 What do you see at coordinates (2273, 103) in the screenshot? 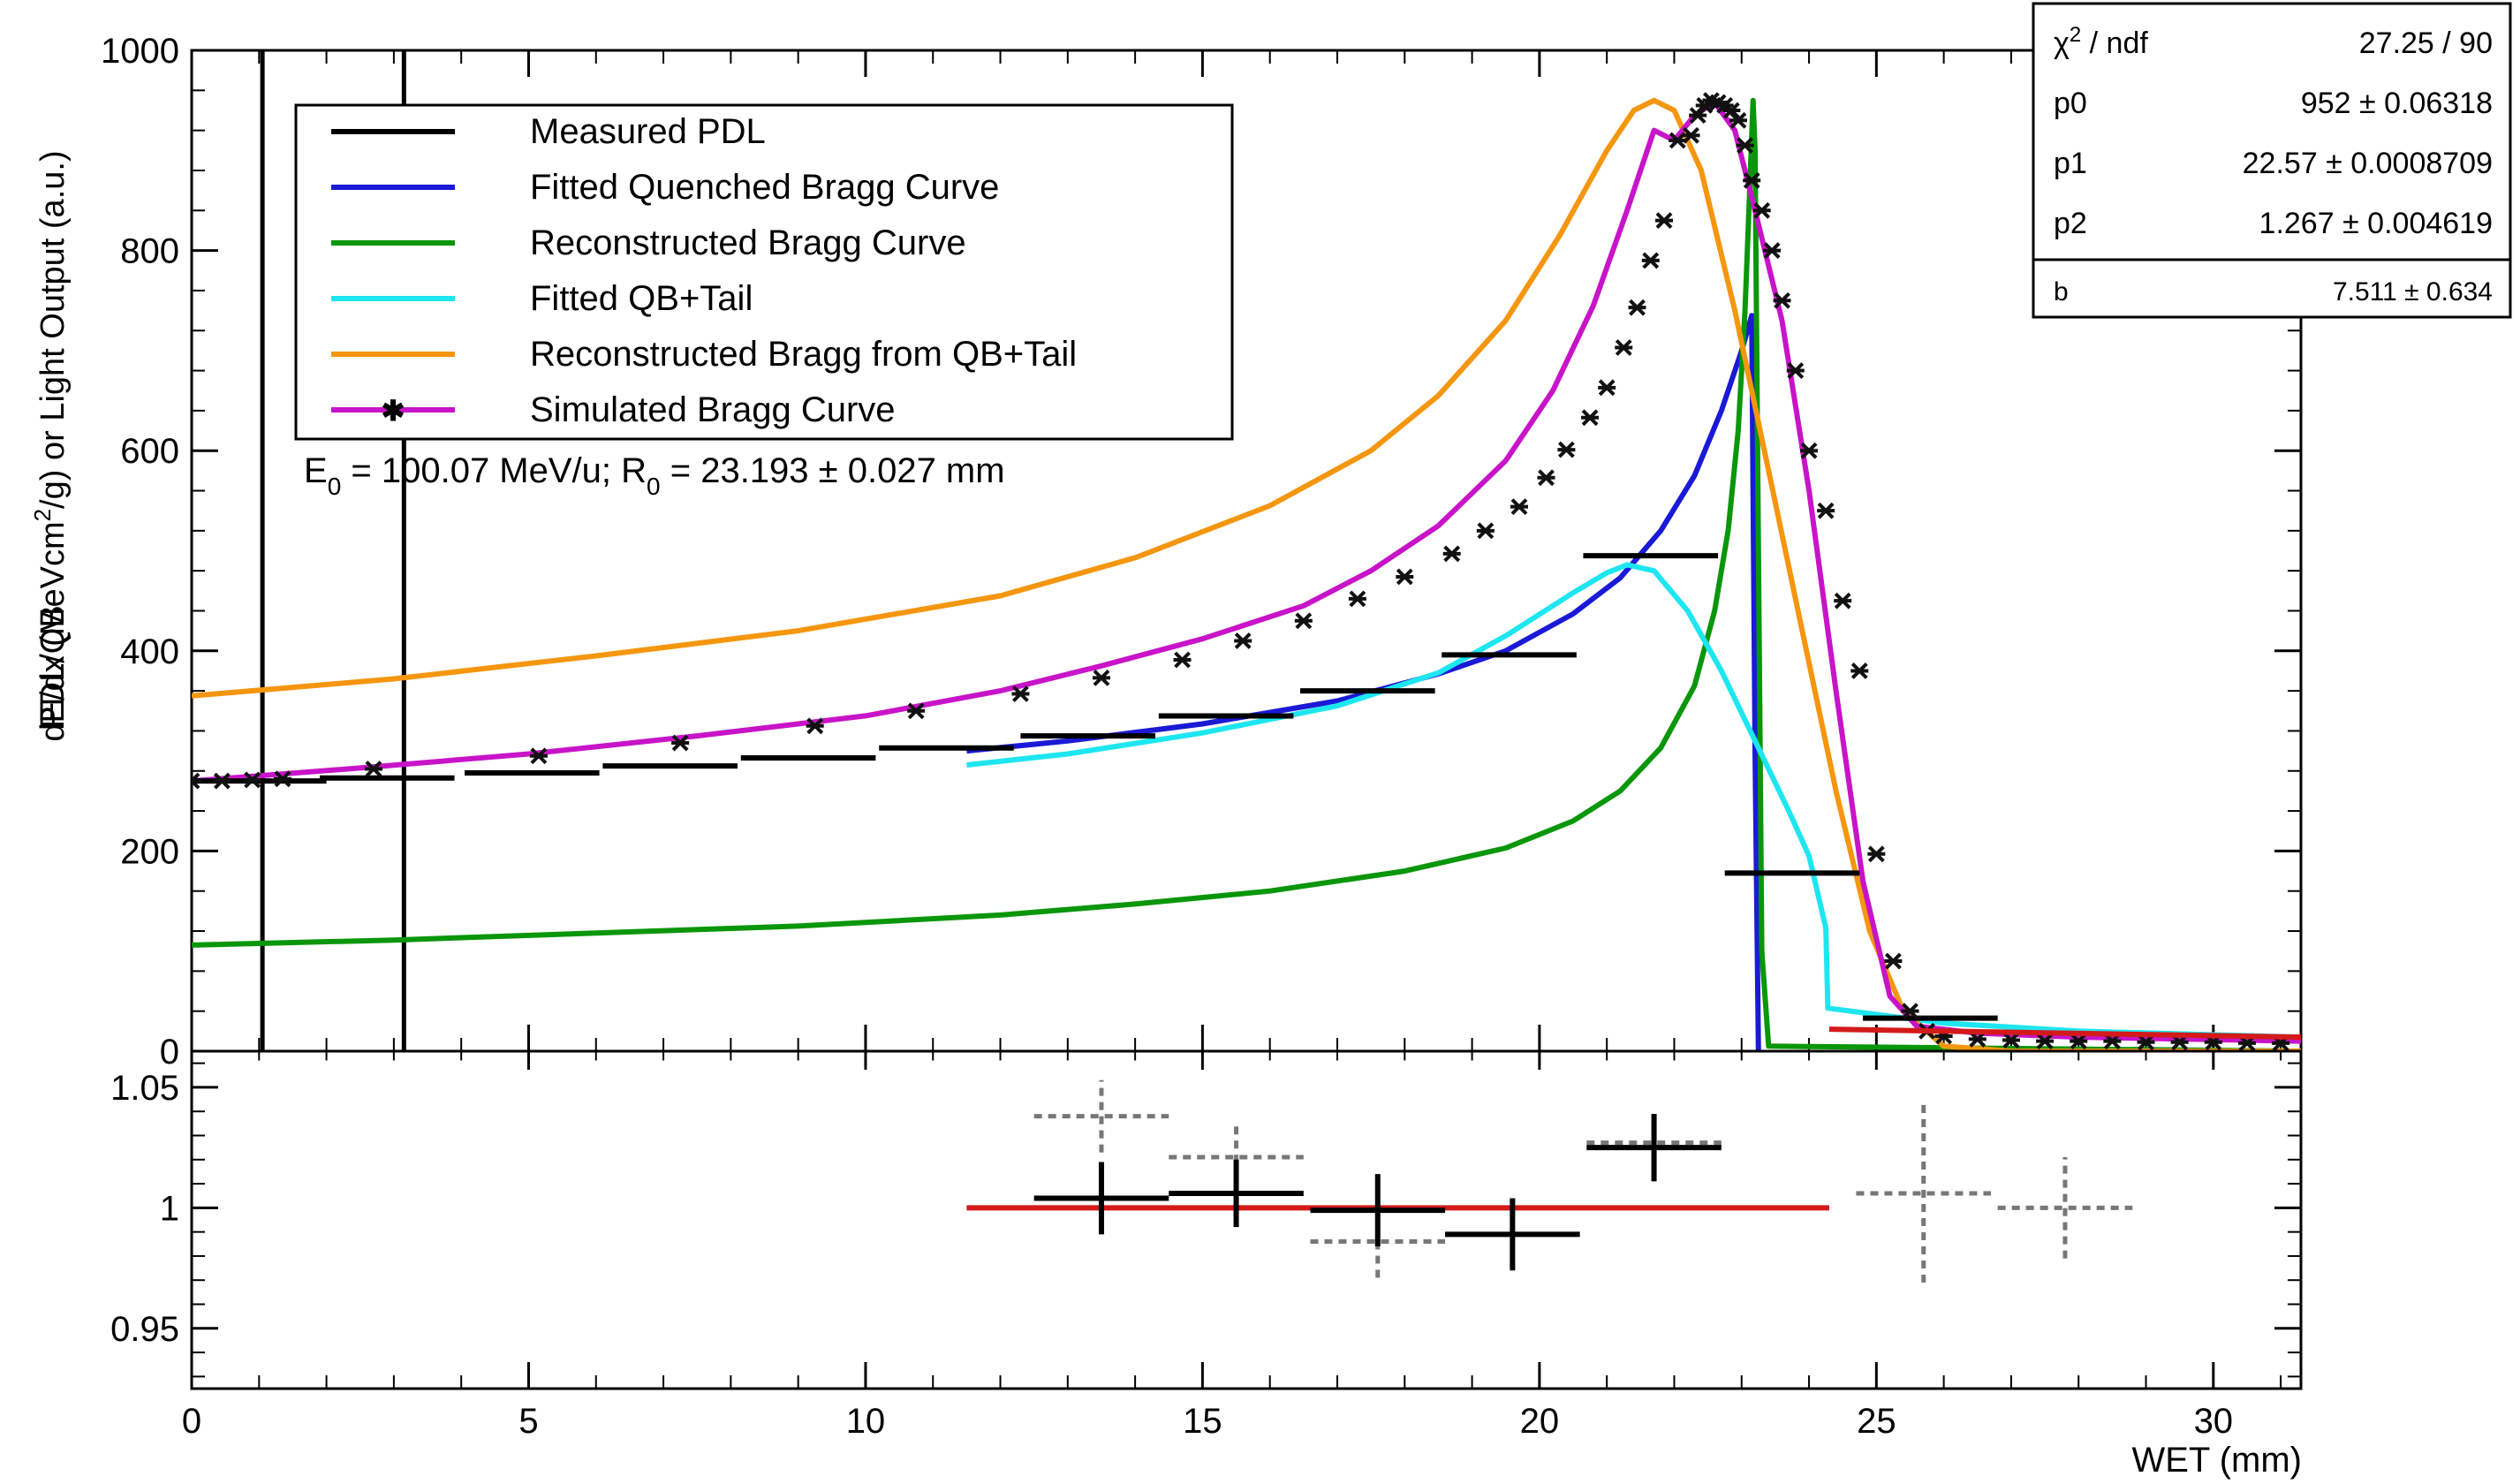
I see `stats-row: p0 952 ± 0.06318` at bounding box center [2273, 103].